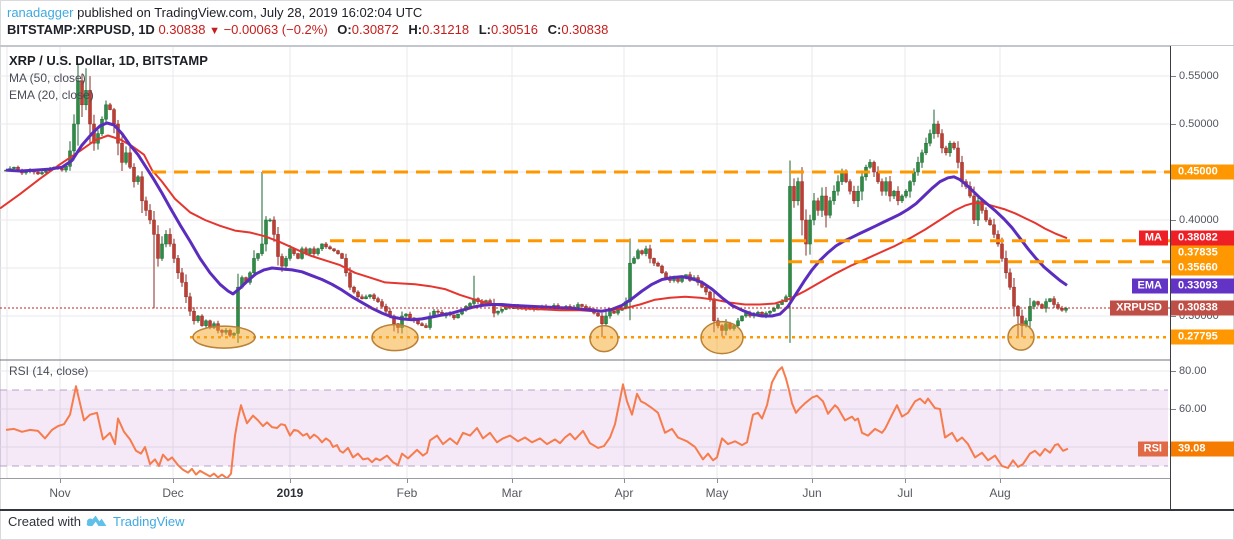 The width and height of the screenshot is (1234, 540). Describe the element at coordinates (51, 95) in the screenshot. I see `ema-legend: EMA (20, close)` at that location.